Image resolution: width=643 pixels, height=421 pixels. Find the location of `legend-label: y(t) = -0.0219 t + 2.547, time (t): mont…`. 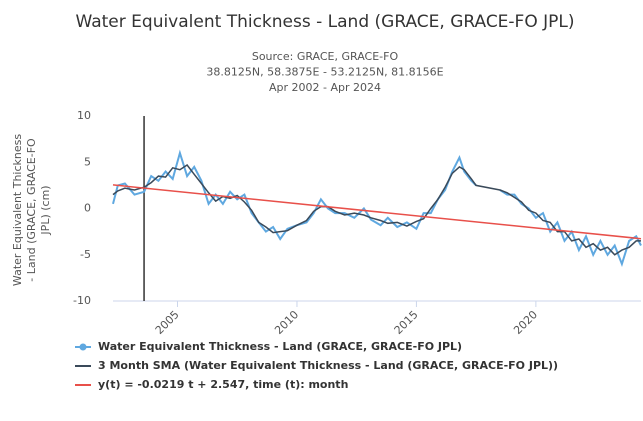

legend-label: y(t) = -0.0219 t + 2.547, time (t): mont… is located at coordinates (223, 384).